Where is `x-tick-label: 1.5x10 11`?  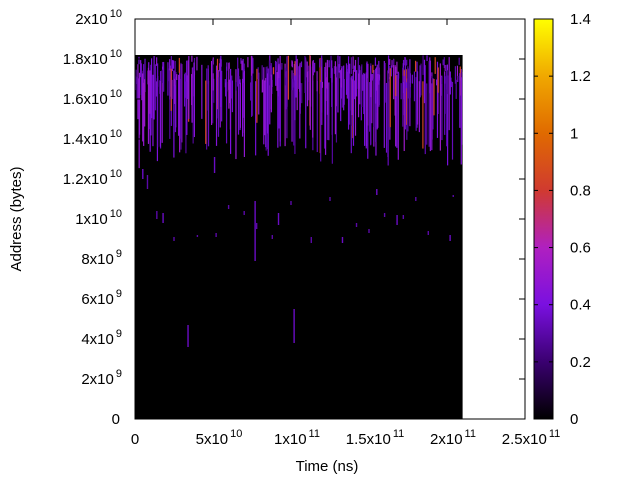
x-tick-label: 1.5x10 11 is located at coordinates (375, 438).